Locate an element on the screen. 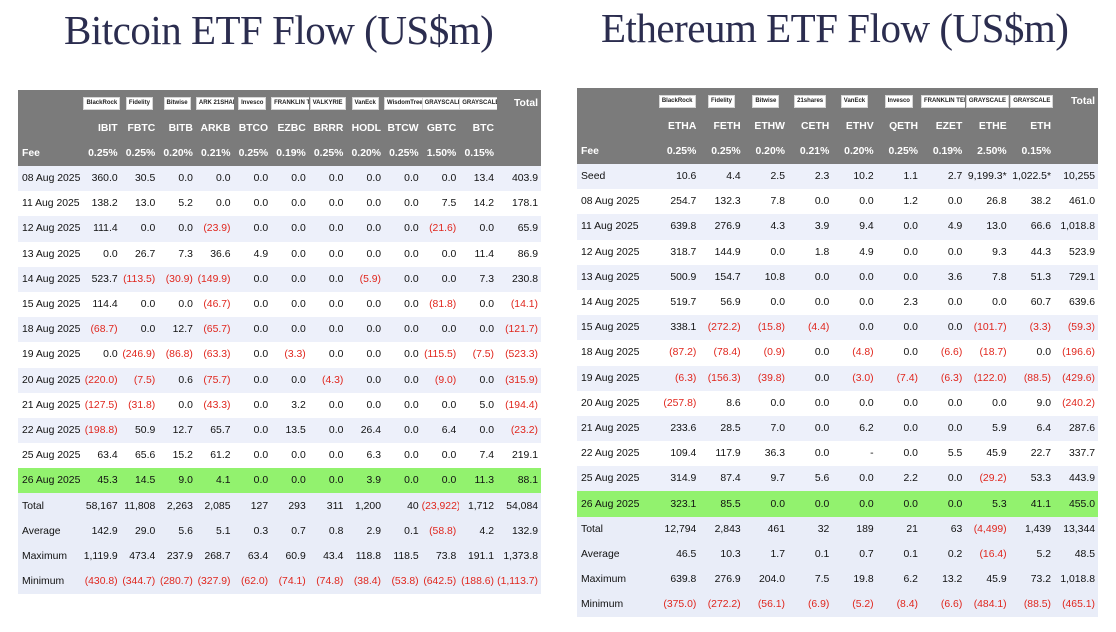  flow-cell: (4.8) is located at coordinates (854, 353).